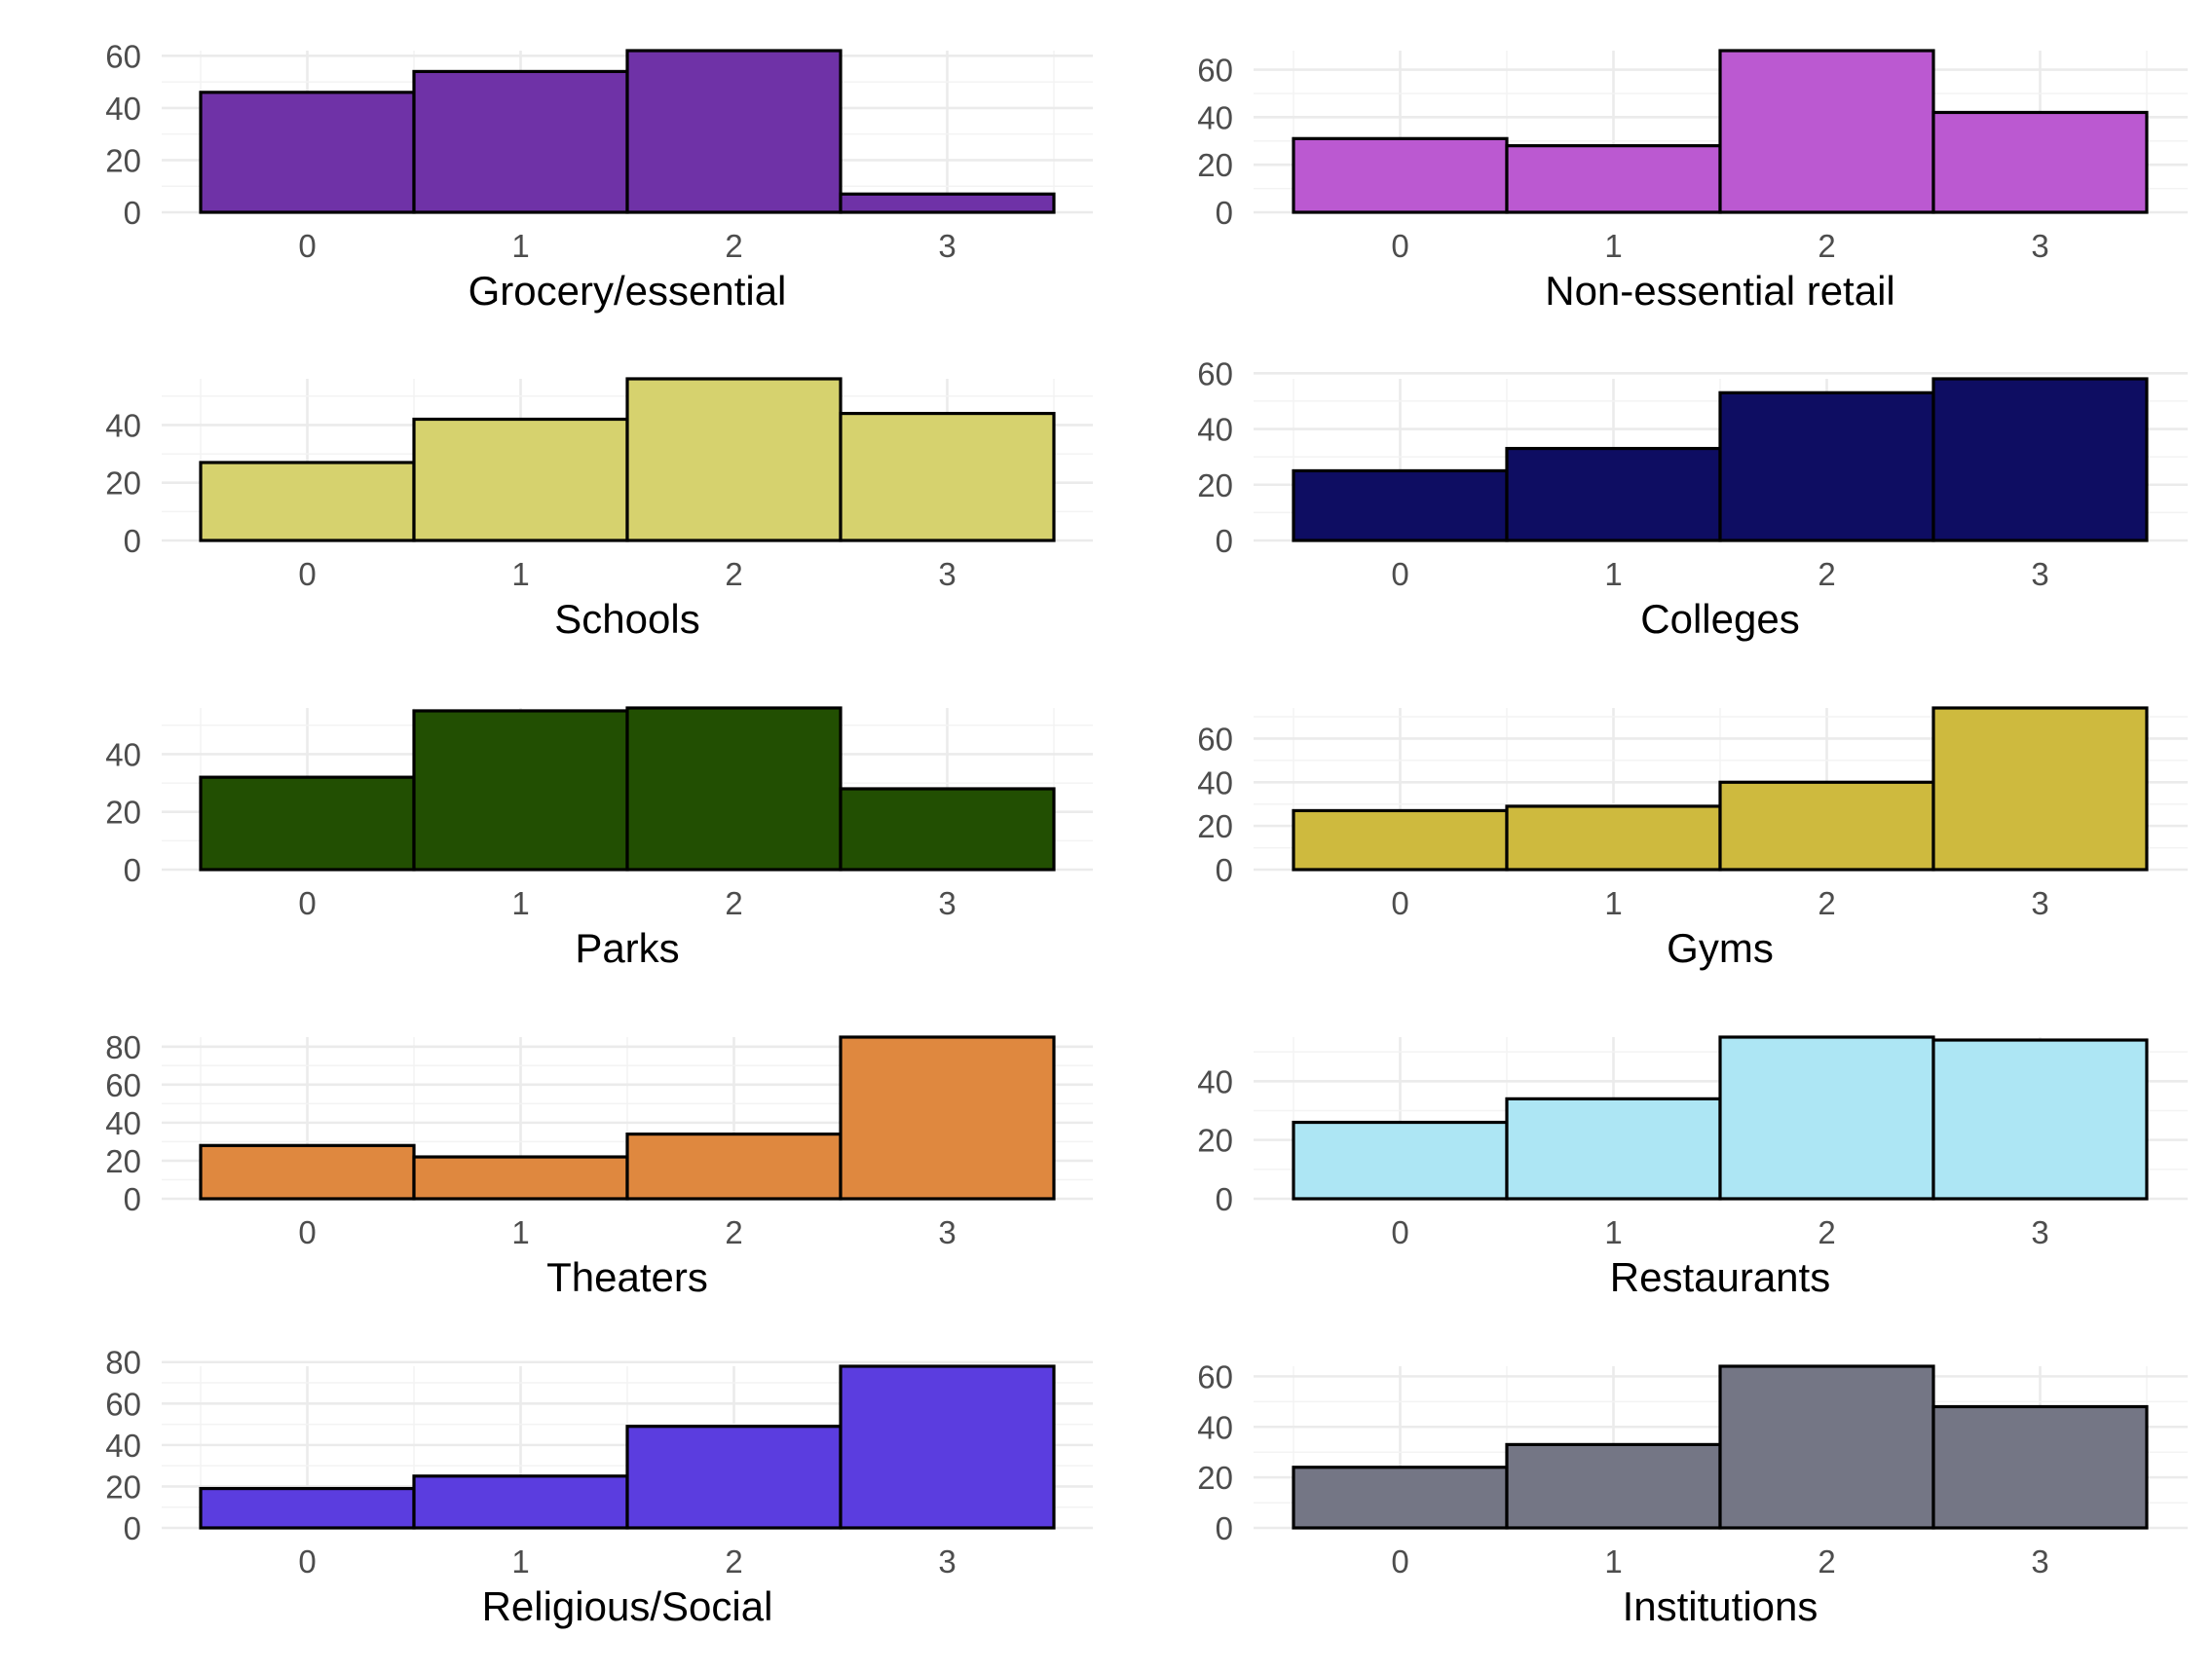 The width and height of the screenshot is (2212, 1673). Describe the element at coordinates (1721, 948) in the screenshot. I see `x-axis-title: Gyms` at that location.